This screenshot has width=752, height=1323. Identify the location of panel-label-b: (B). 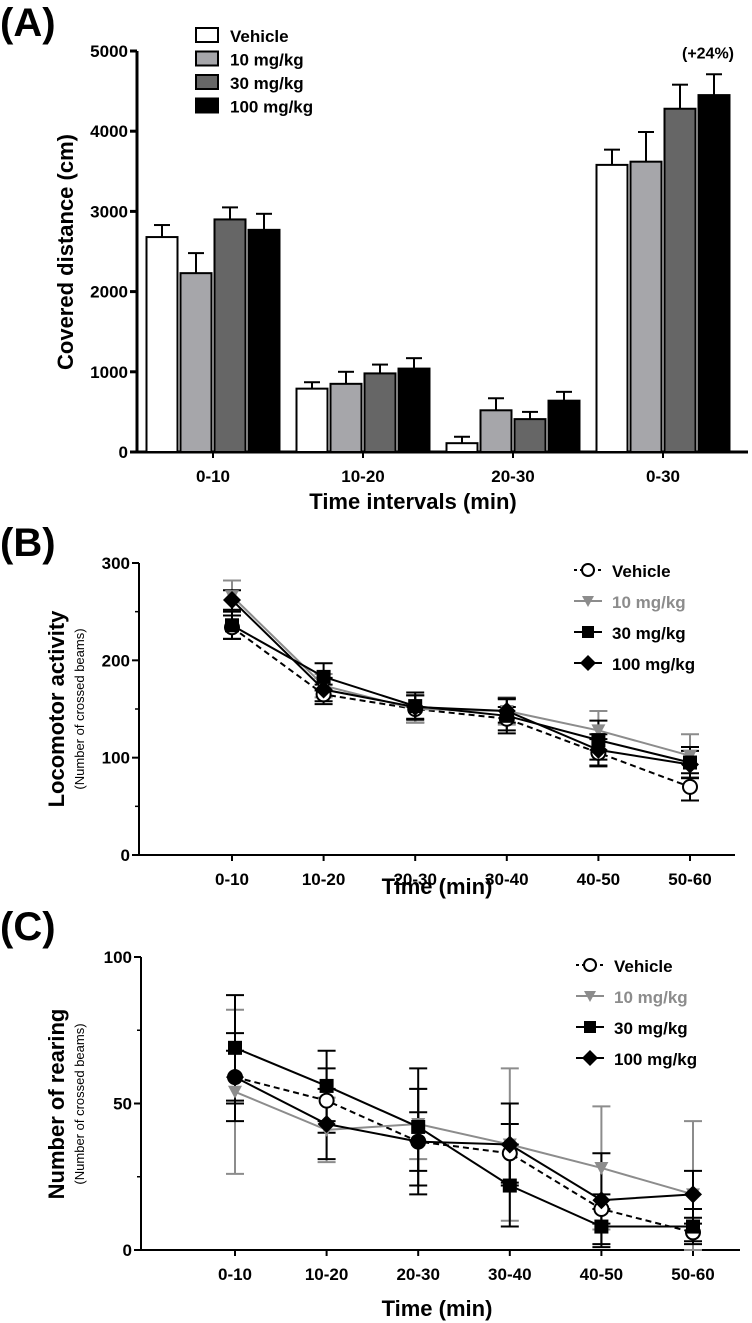
(28, 543).